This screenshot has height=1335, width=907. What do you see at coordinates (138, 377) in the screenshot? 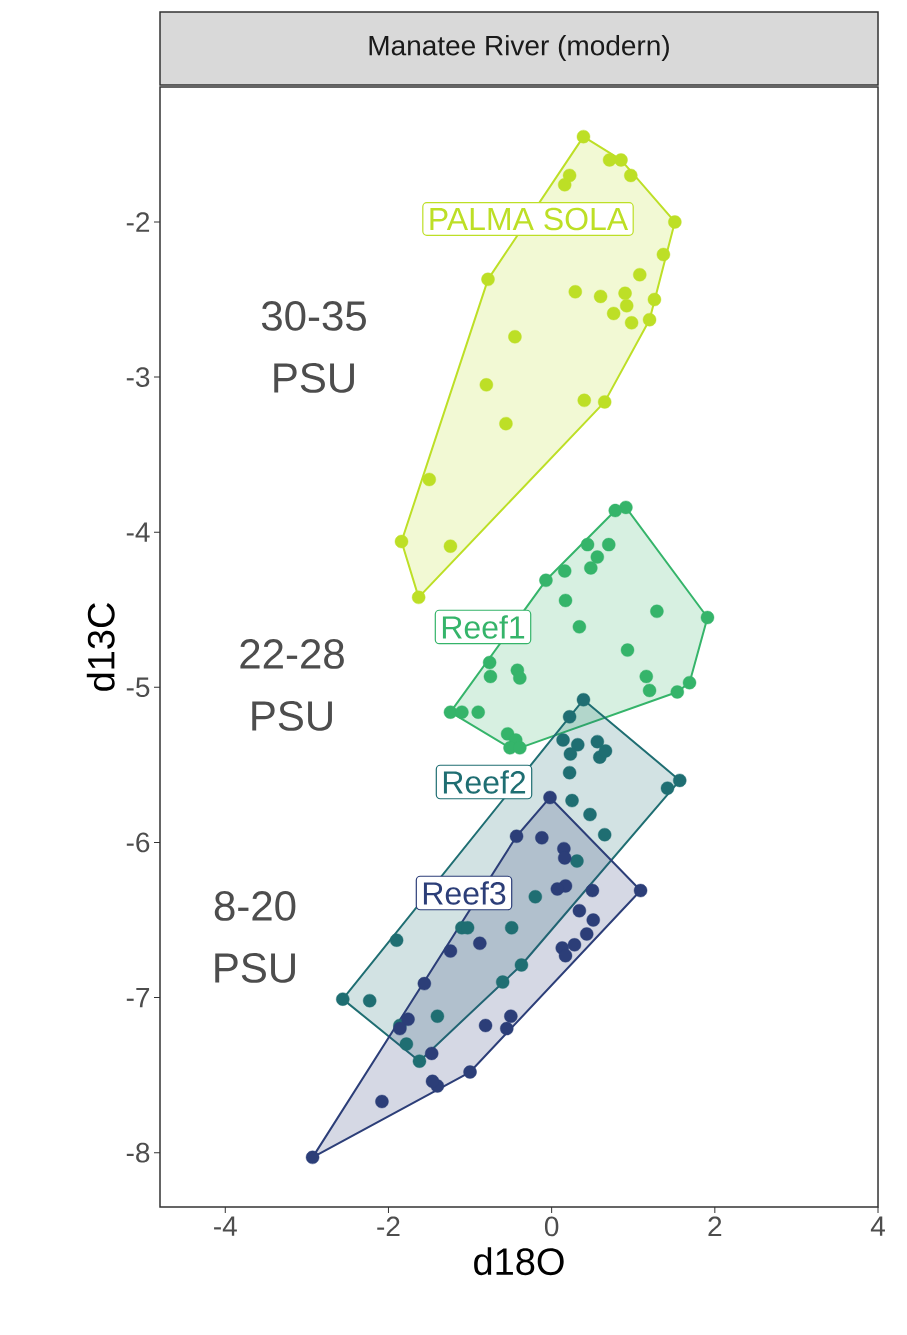
I see `y-tick-label: -3` at bounding box center [138, 377].